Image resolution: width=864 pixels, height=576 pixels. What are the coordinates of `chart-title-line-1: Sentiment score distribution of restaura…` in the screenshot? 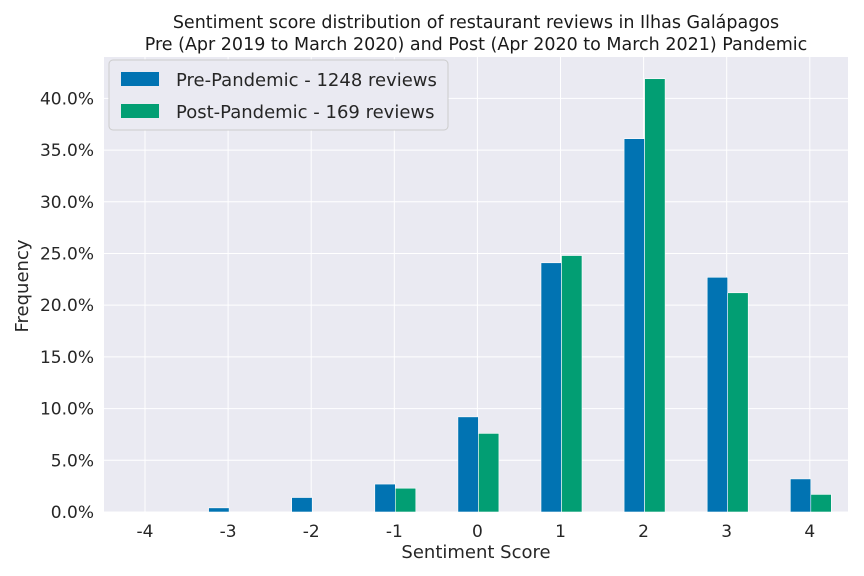 It's located at (476, 23).